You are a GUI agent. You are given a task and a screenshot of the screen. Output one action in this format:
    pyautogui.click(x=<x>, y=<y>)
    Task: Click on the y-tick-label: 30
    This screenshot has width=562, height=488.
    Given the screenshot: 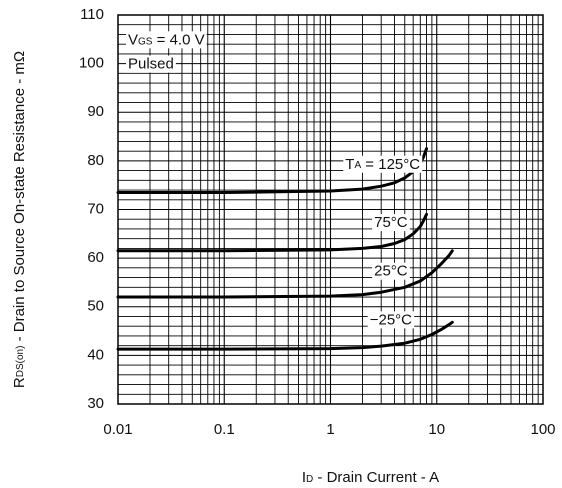 What is the action you would take?
    pyautogui.click(x=95, y=403)
    